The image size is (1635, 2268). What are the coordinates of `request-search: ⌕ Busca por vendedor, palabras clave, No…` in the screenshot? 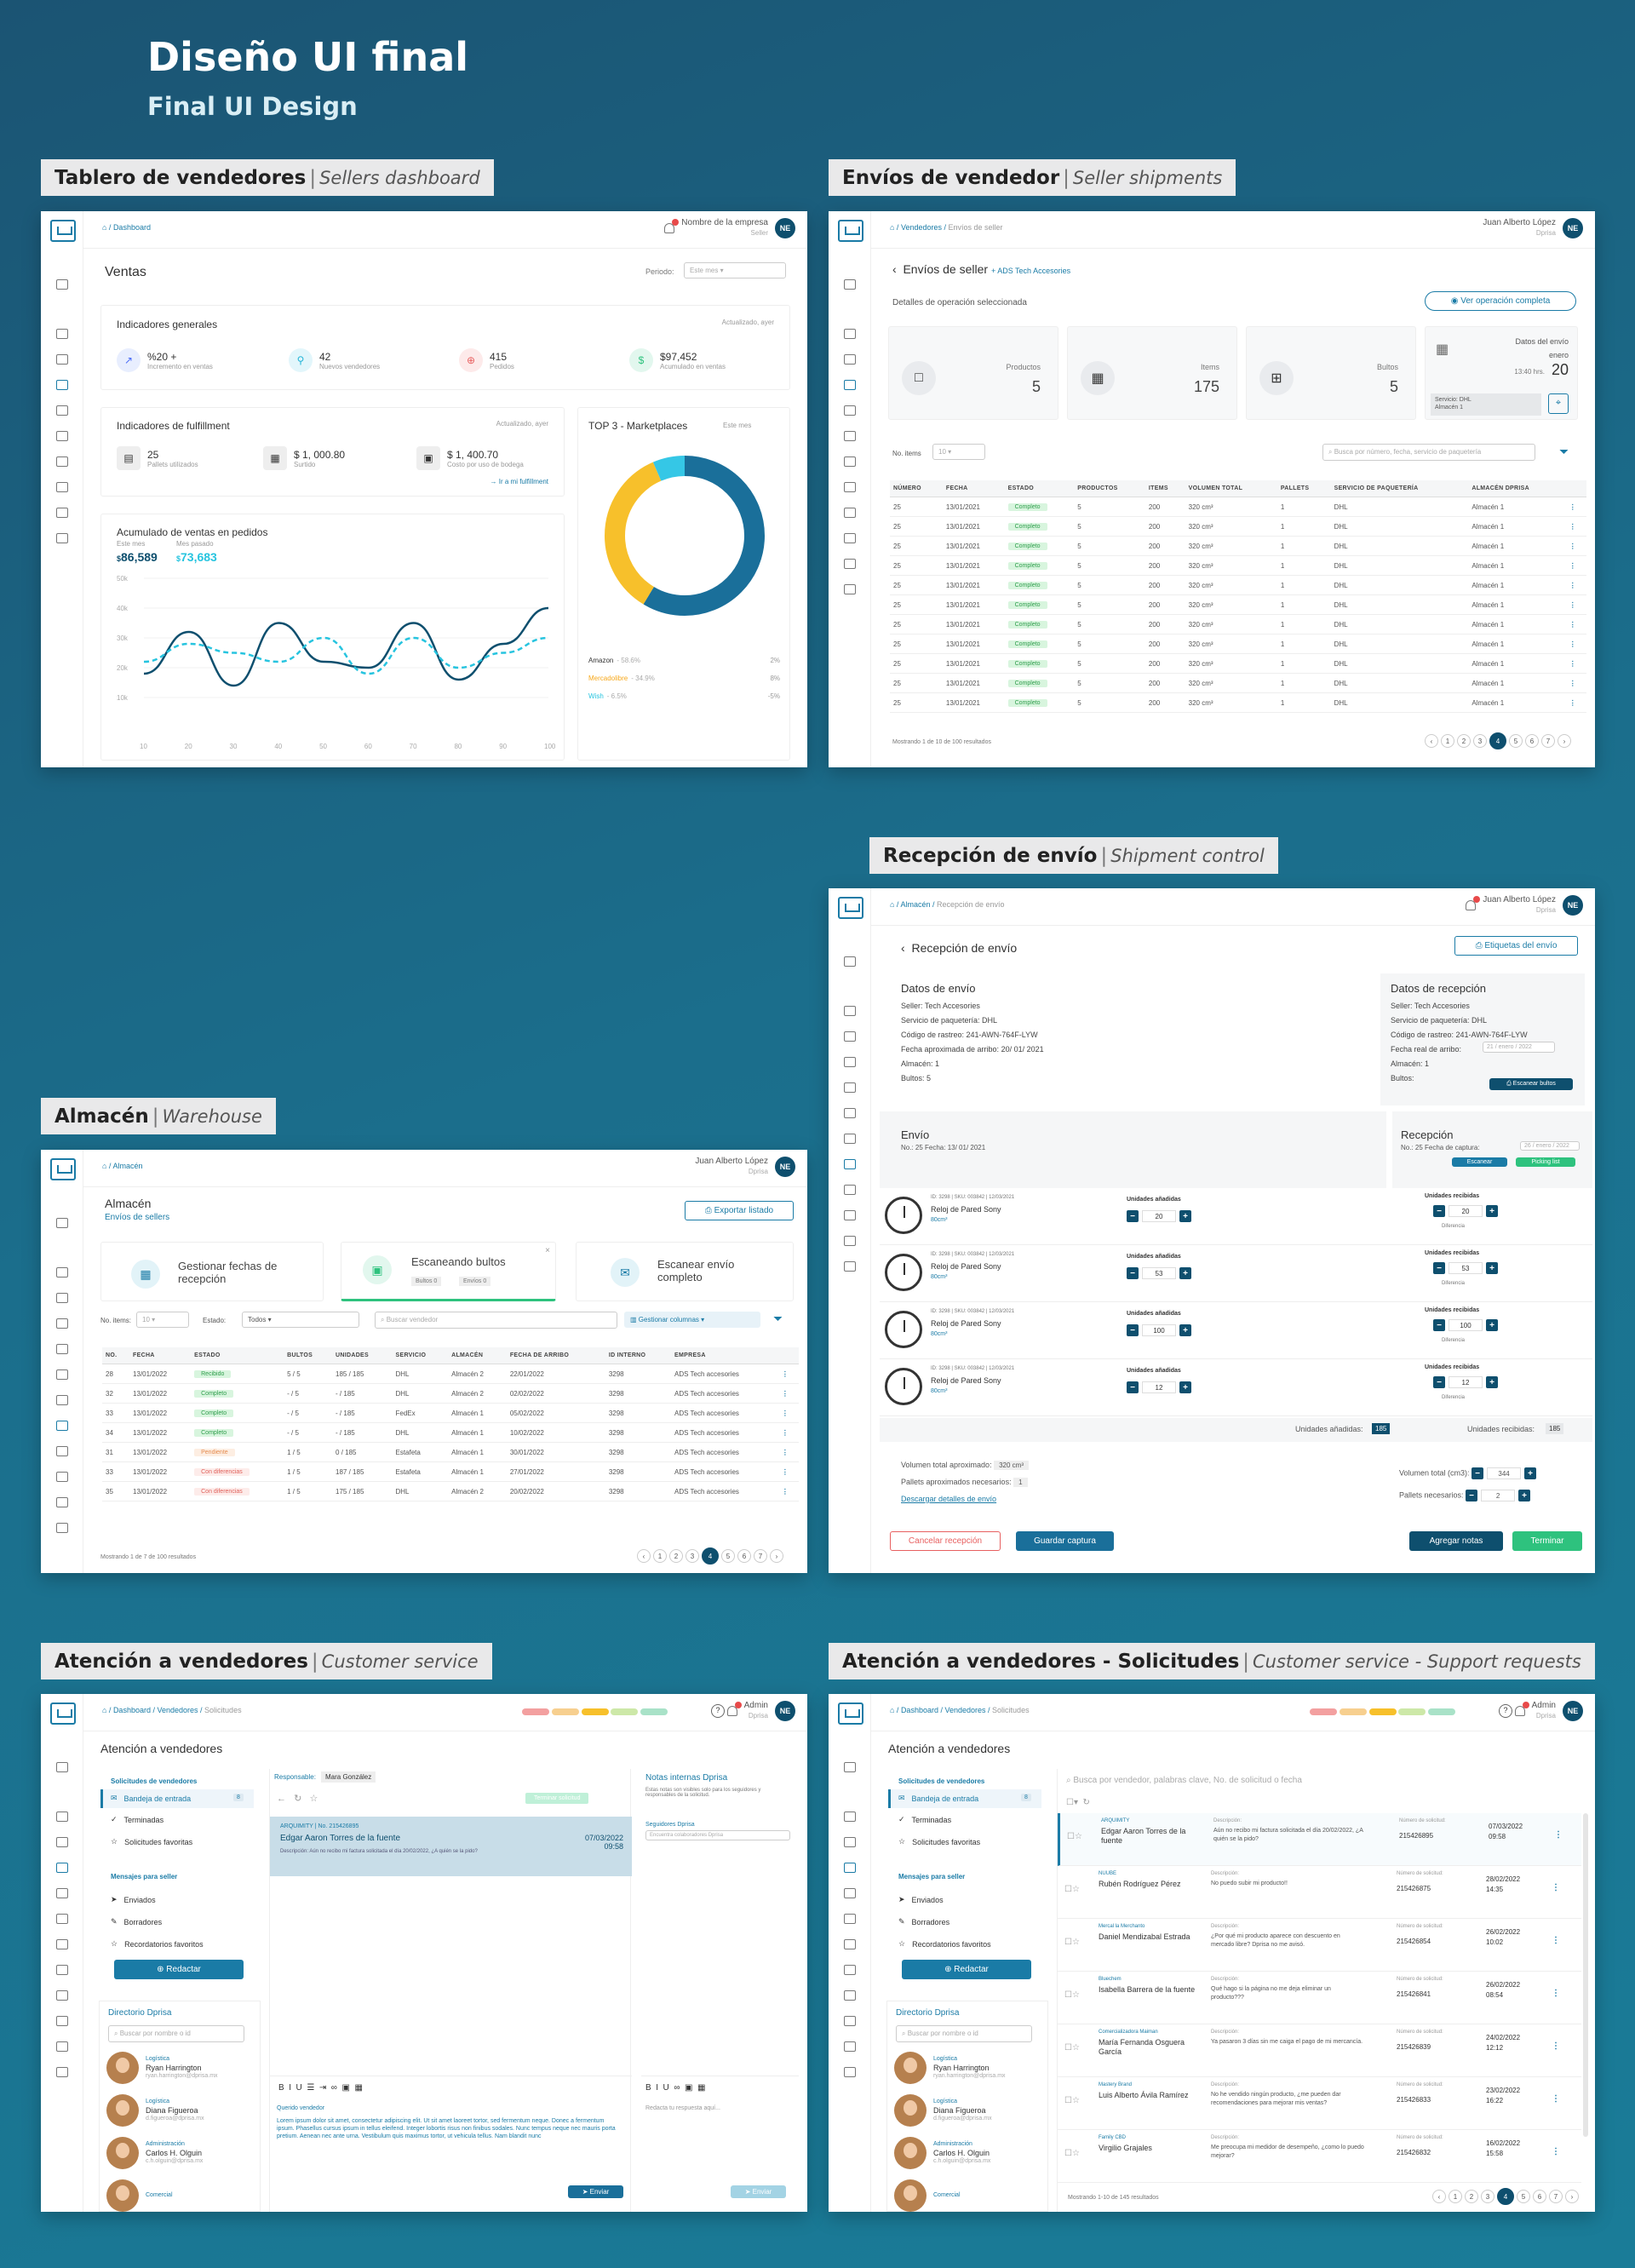 It's located at (1184, 1780).